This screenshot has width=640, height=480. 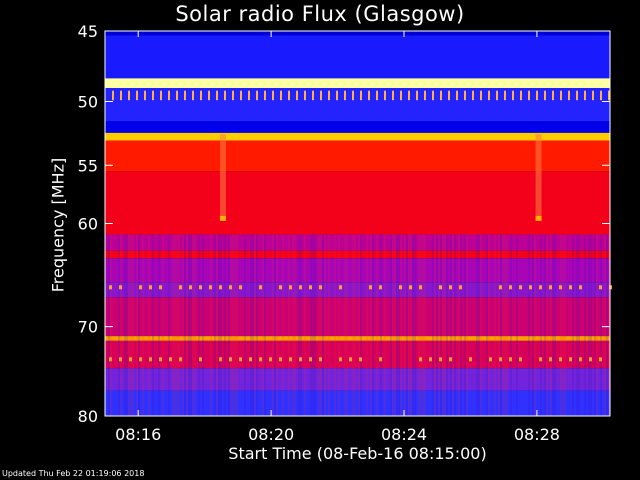 I want to click on x-axis-label: Start Time (08-Feb-16 08:15:00), so click(x=357, y=453).